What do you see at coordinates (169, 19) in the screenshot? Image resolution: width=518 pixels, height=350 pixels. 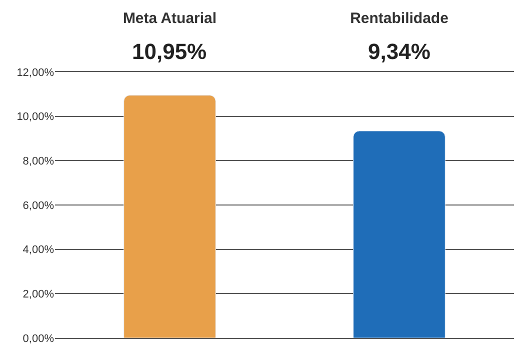 I see `x-tick-label: Meta Atuarial` at bounding box center [169, 19].